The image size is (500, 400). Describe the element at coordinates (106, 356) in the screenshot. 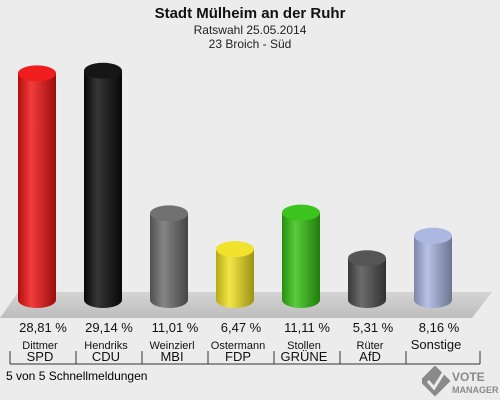

I see `party-label: CDU` at that location.